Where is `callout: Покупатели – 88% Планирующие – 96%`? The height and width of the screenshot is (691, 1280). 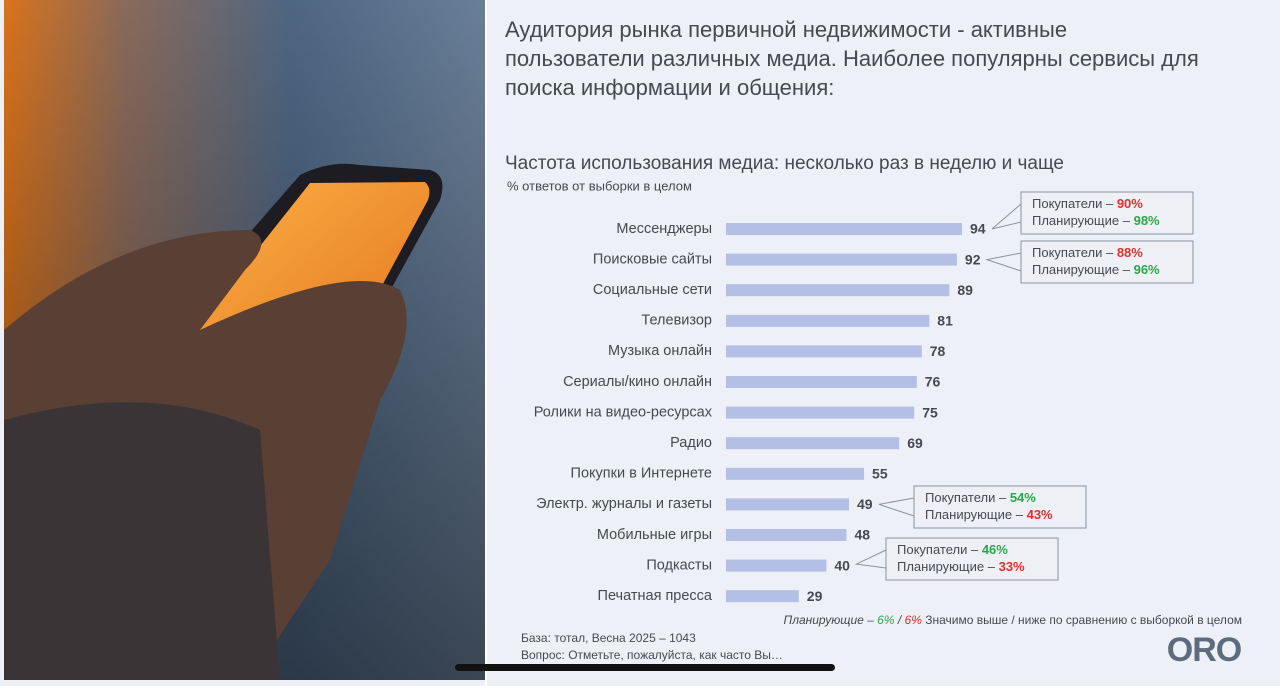
callout: Покупатели – 88% Планирующие – 96% is located at coordinates (1089, 262).